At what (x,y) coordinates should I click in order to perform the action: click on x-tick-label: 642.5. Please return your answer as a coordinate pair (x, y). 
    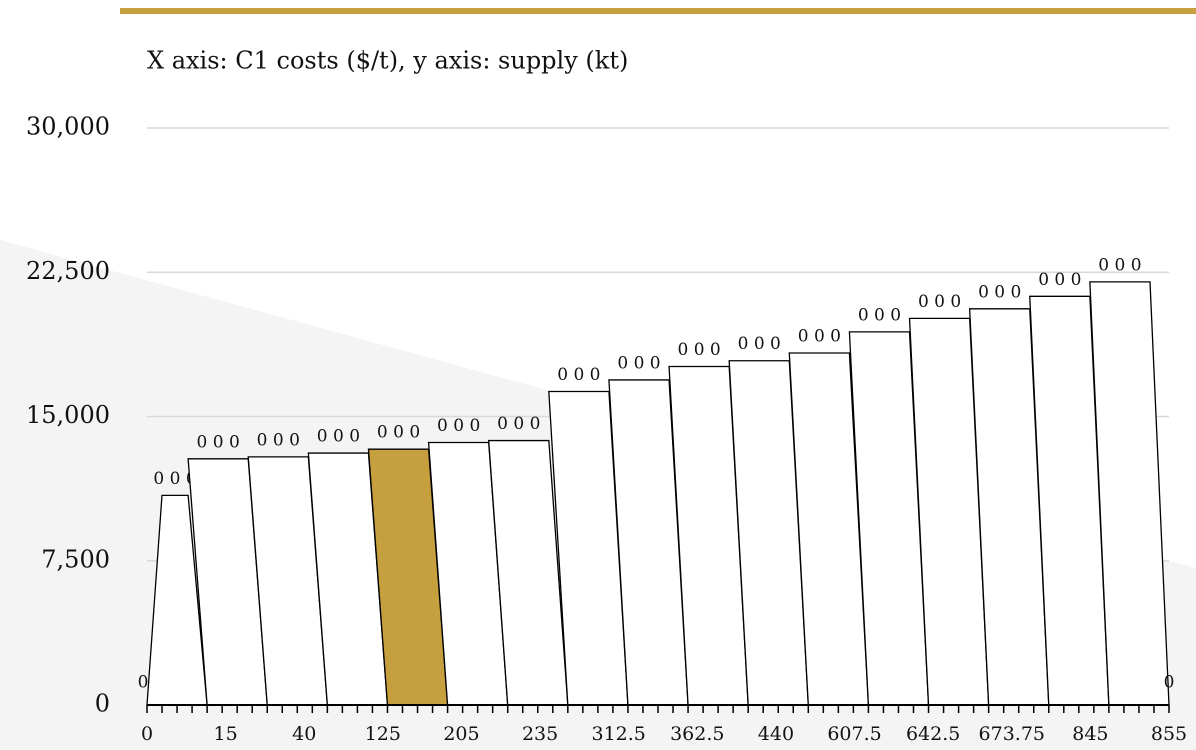
    Looking at the image, I should click on (933, 734).